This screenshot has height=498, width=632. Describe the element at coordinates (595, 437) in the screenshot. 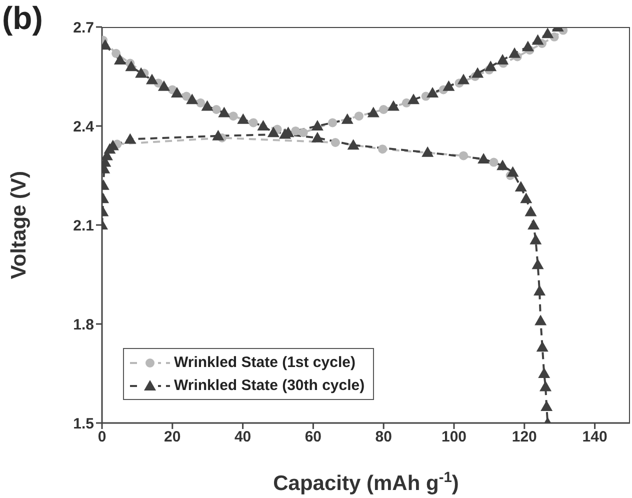

I see `x-tick-label: 140` at that location.